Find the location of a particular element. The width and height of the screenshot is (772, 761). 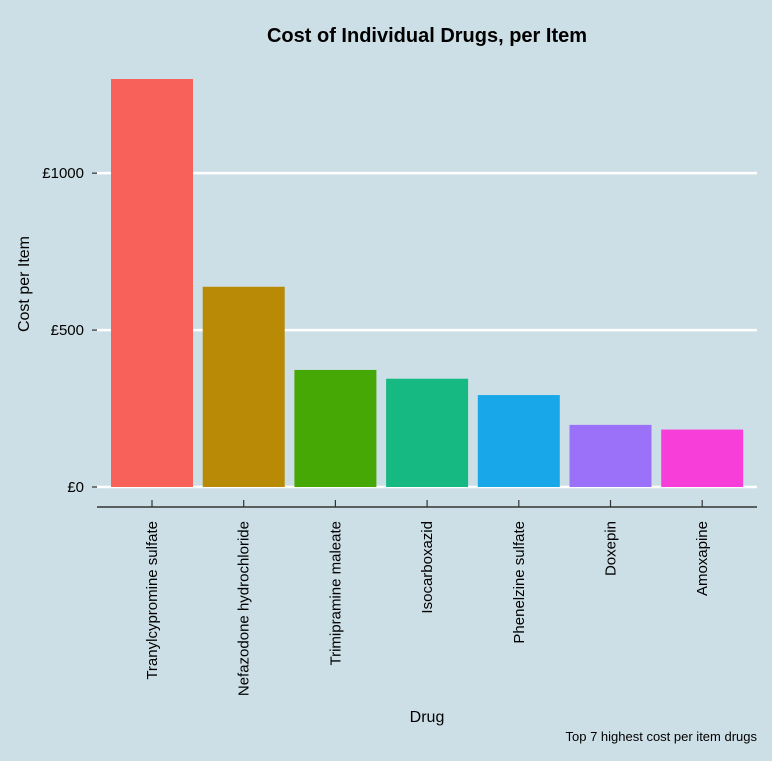

y-tick-label: £1000 is located at coordinates (63, 173).